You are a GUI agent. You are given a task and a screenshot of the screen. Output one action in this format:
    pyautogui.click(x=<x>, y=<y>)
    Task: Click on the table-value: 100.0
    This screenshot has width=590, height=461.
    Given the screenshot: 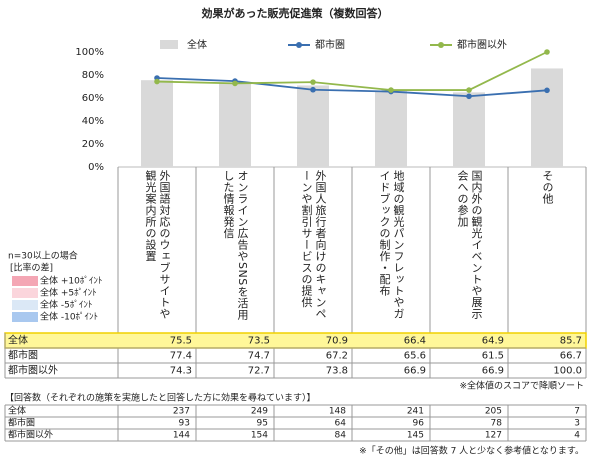 What is the action you would take?
    pyautogui.click(x=567, y=371)
    